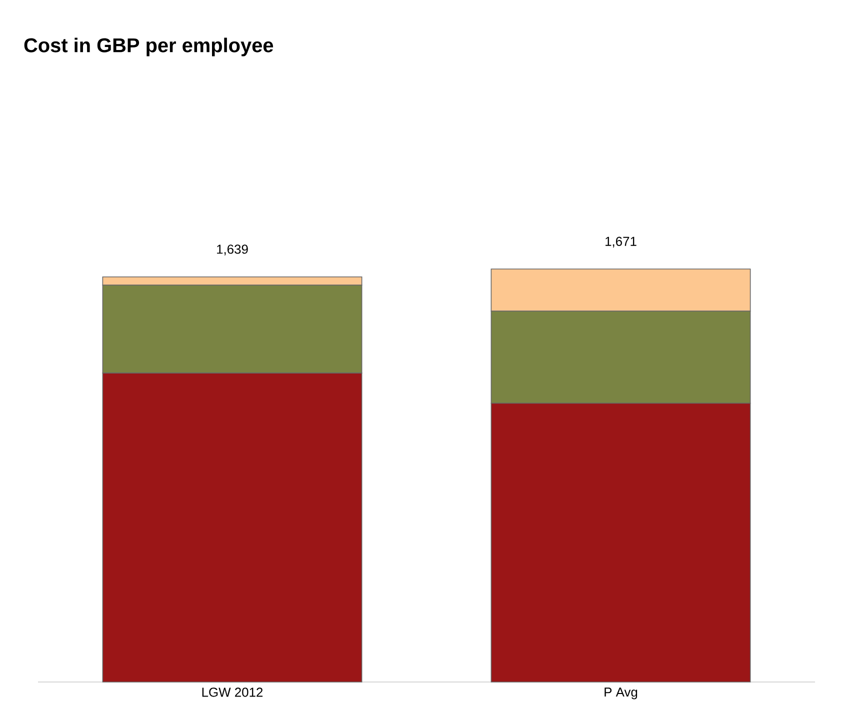 This screenshot has width=857, height=721. Describe the element at coordinates (621, 694) in the screenshot. I see `x-tick-label: P Avg` at that location.